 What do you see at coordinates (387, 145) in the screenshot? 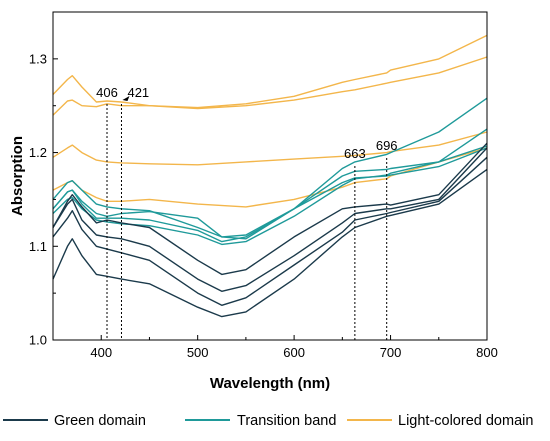
I see `annotation-label-696: 696` at bounding box center [387, 145].